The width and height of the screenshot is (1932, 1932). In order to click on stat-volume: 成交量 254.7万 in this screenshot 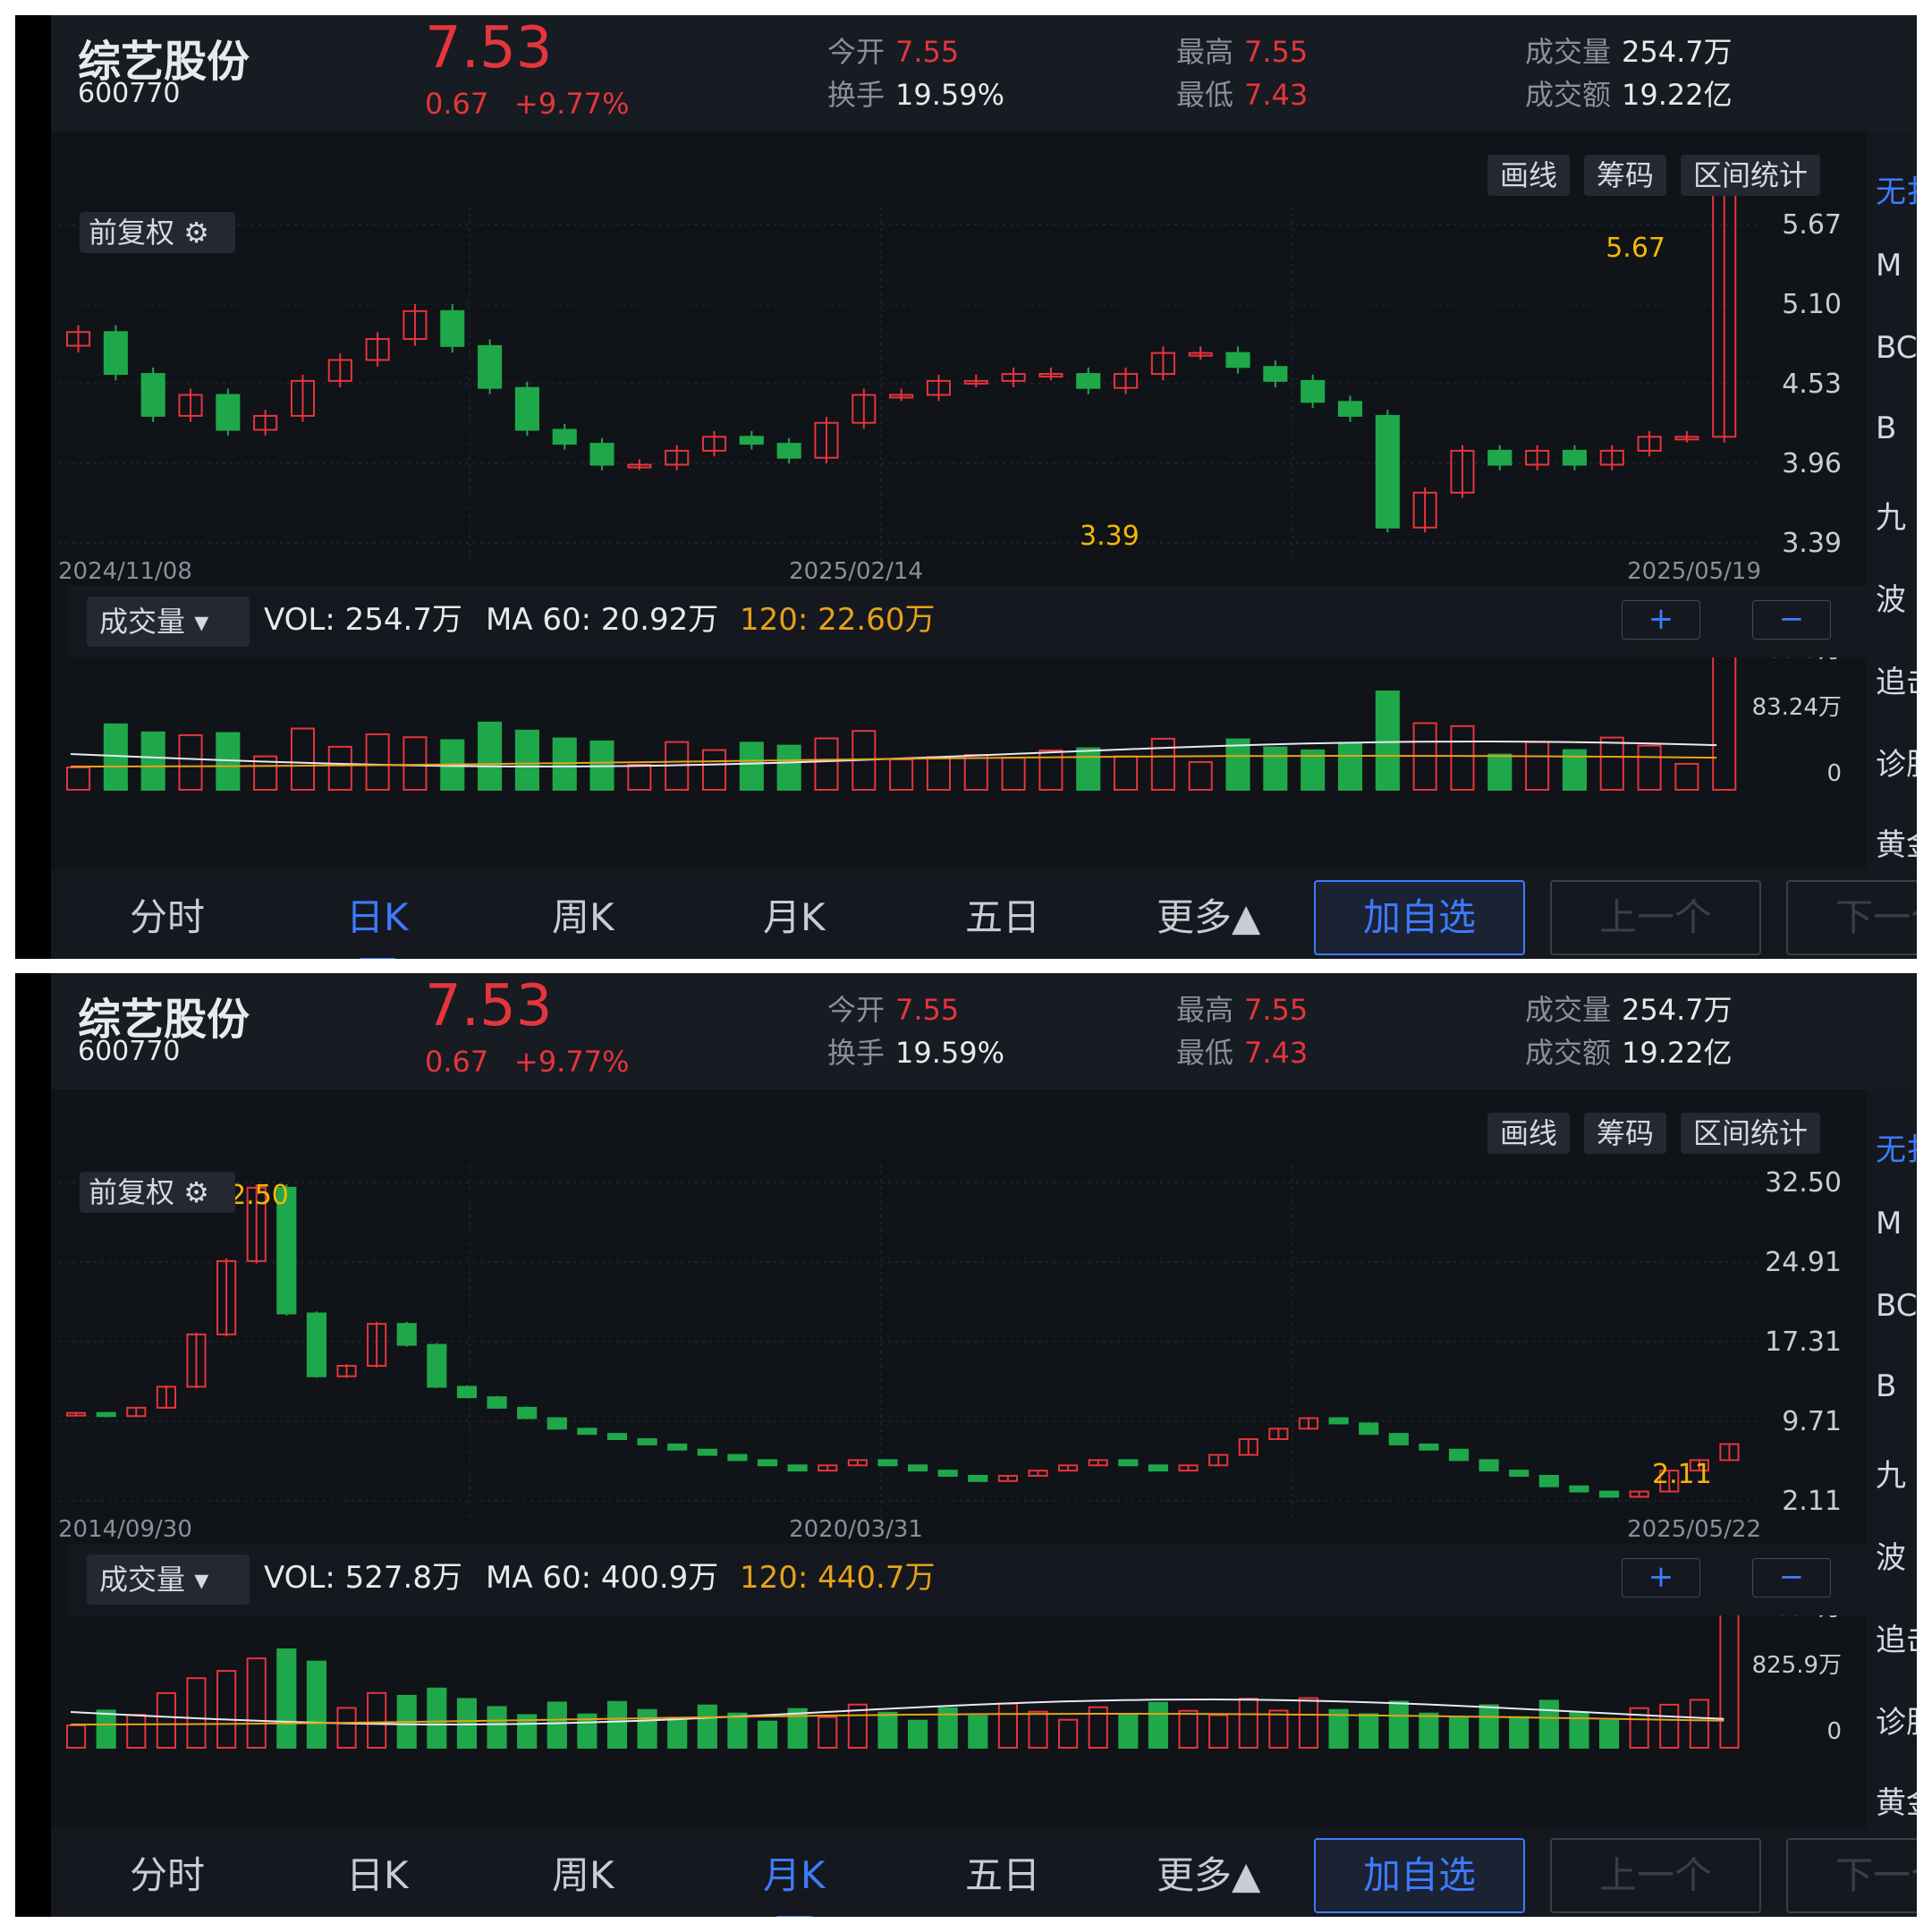, I will do `click(1629, 52)`.